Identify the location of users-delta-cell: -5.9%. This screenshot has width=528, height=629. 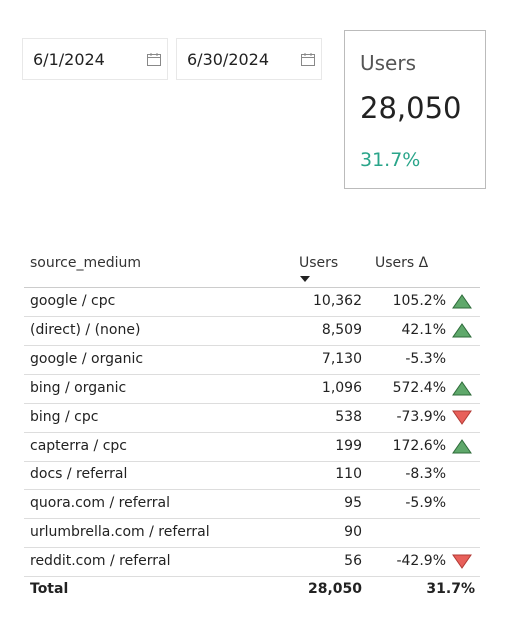
(425, 503).